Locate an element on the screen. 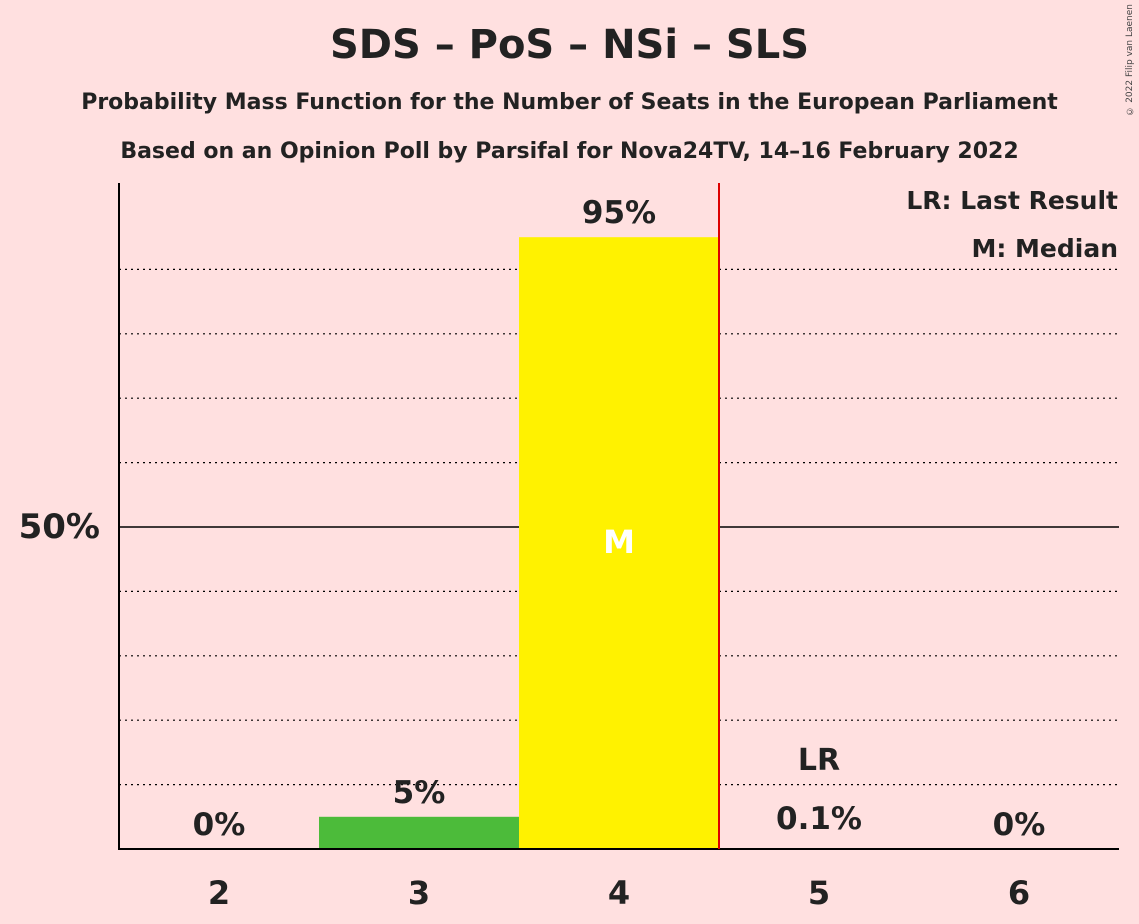 This screenshot has height=924, width=1139. x-tick-label-4: 4 is located at coordinates (619, 893).